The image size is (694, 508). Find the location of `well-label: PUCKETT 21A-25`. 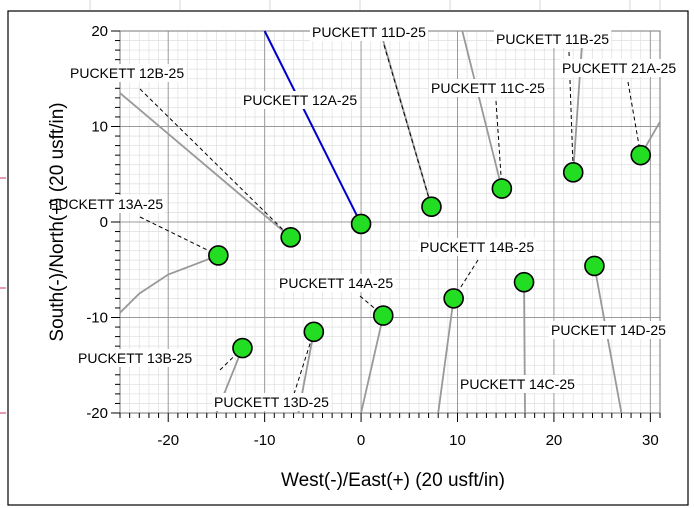

well-label: PUCKETT 21A-25 is located at coordinates (619, 68).